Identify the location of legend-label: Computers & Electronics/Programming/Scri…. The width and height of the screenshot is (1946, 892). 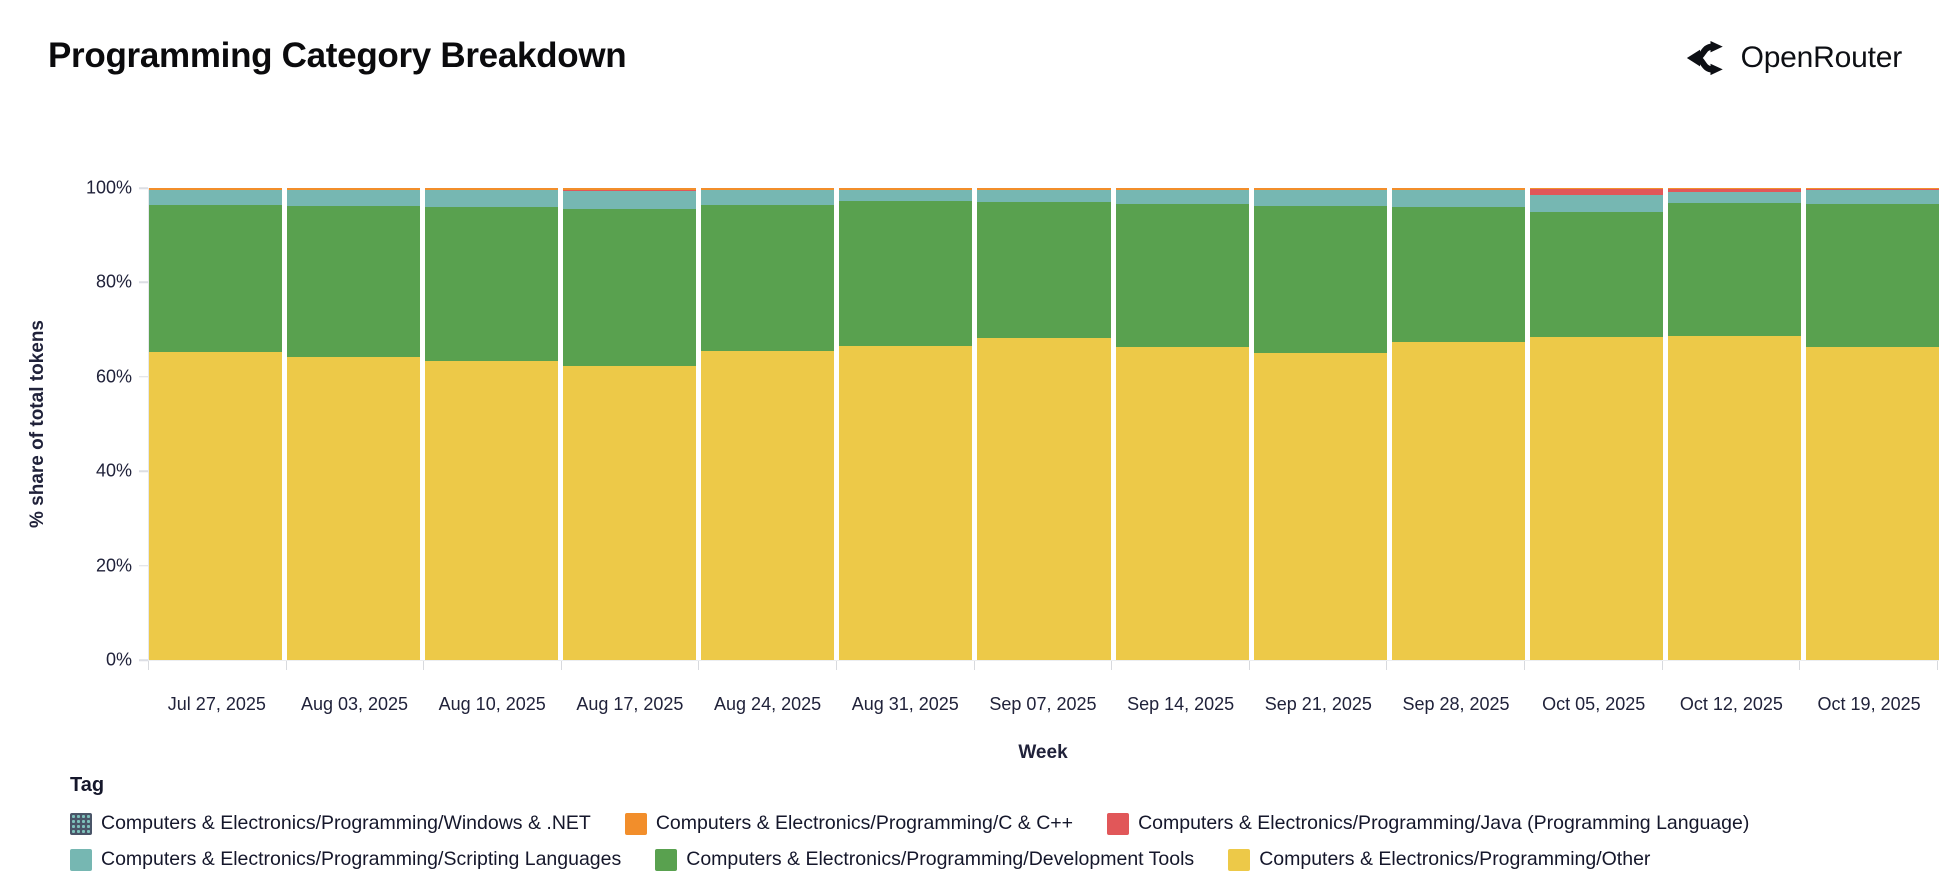
(361, 859).